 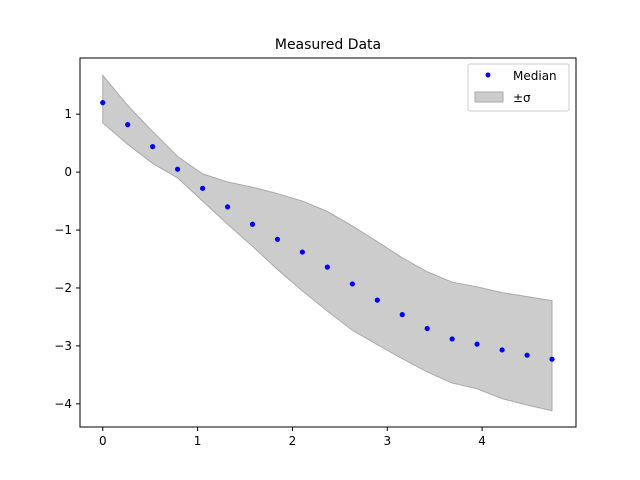 I want to click on legend-band-label: ±σ, so click(x=522, y=98).